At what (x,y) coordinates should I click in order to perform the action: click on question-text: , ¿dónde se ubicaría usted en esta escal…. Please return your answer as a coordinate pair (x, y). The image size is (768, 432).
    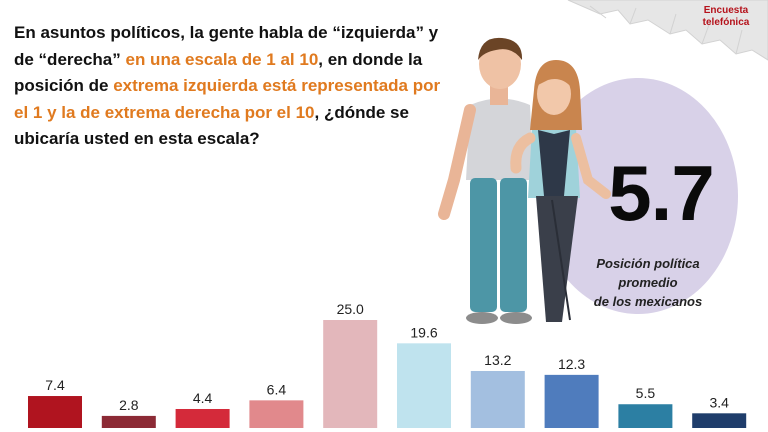
    Looking at the image, I should click on (211, 125).